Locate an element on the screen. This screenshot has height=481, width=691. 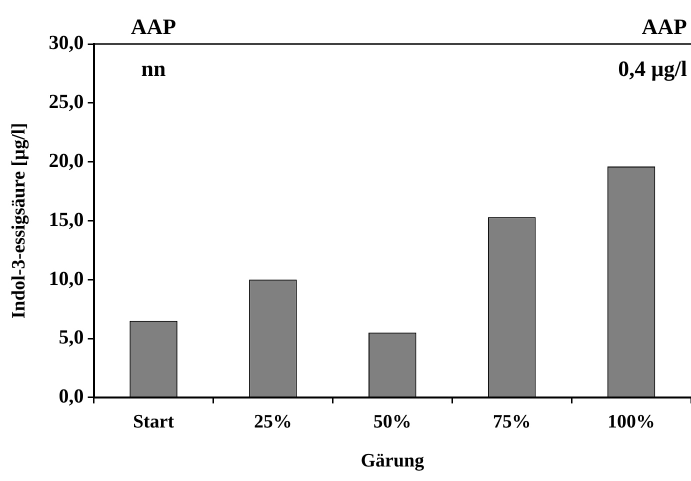
y-tick-label: 10,0 is located at coordinates (66, 279).